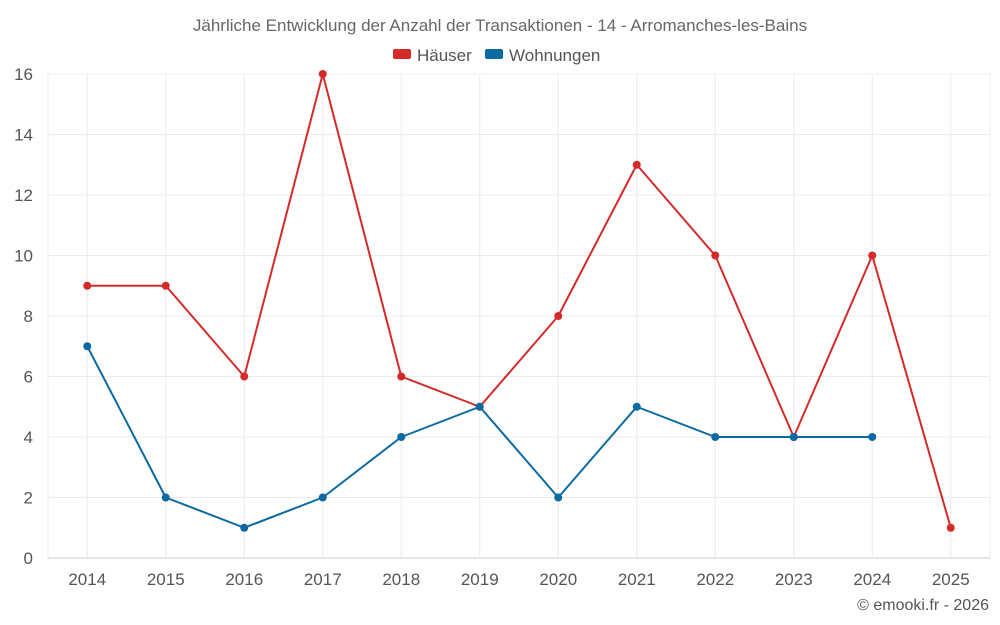 The width and height of the screenshot is (1000, 625). Describe the element at coordinates (923, 605) in the screenshot. I see `credit-text: © emooki.fr - 2026` at that location.